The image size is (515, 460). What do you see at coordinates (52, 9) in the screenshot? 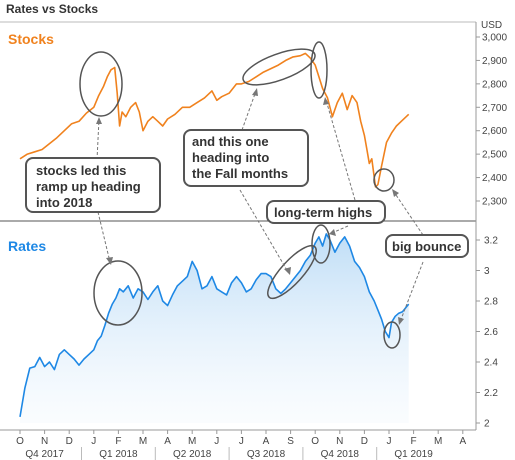
I see `chart-title: Rates vs Stocks` at bounding box center [52, 9].